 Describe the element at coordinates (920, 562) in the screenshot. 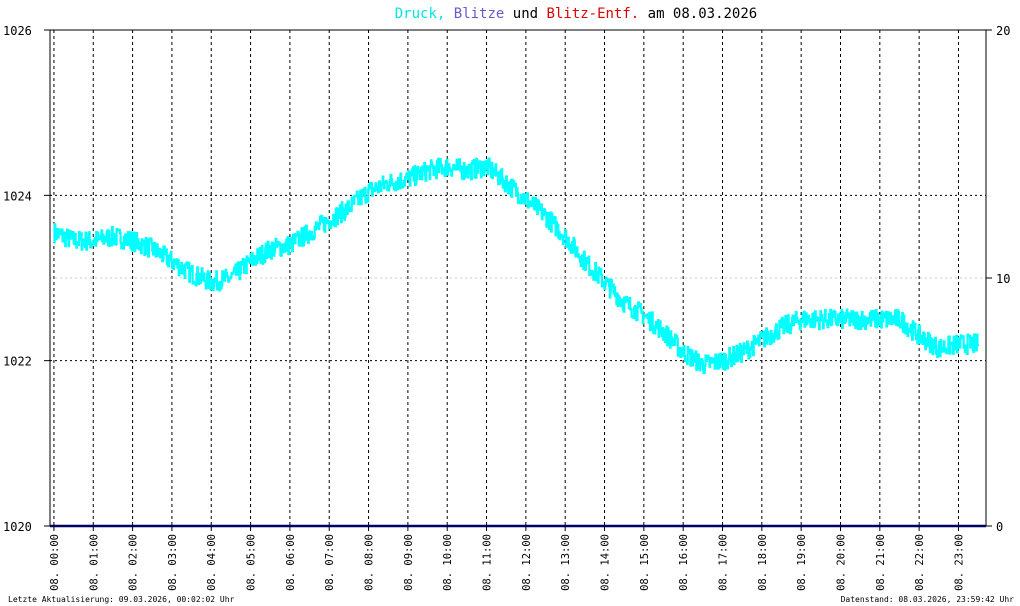

I see `x-tick-label: 08. 22:00` at that location.